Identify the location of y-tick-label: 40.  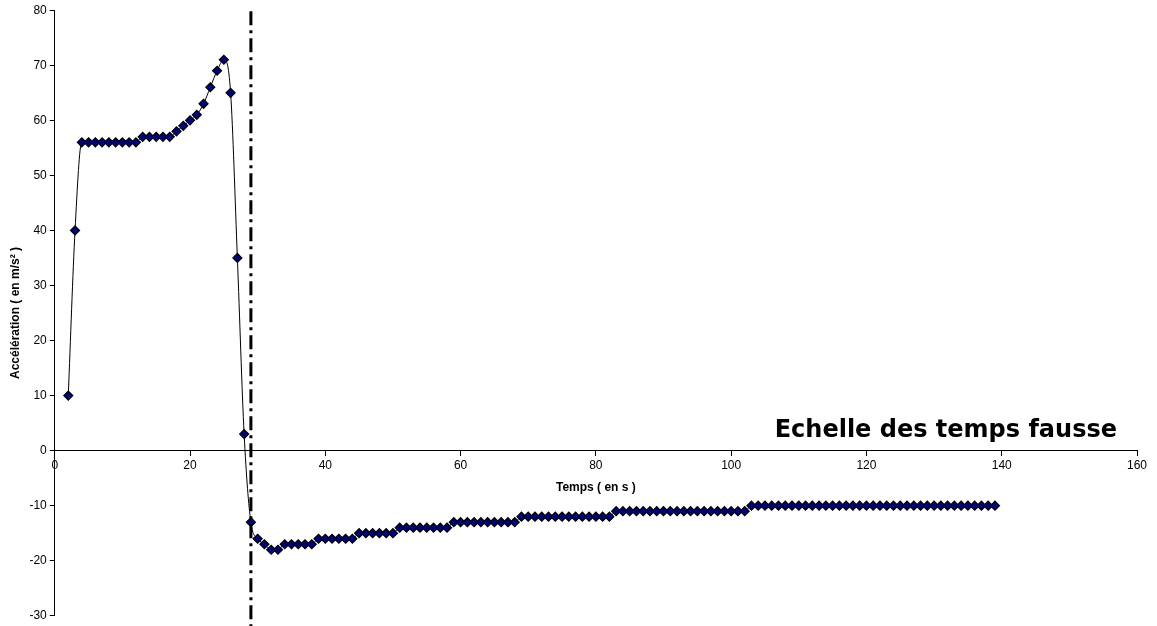
(40, 229).